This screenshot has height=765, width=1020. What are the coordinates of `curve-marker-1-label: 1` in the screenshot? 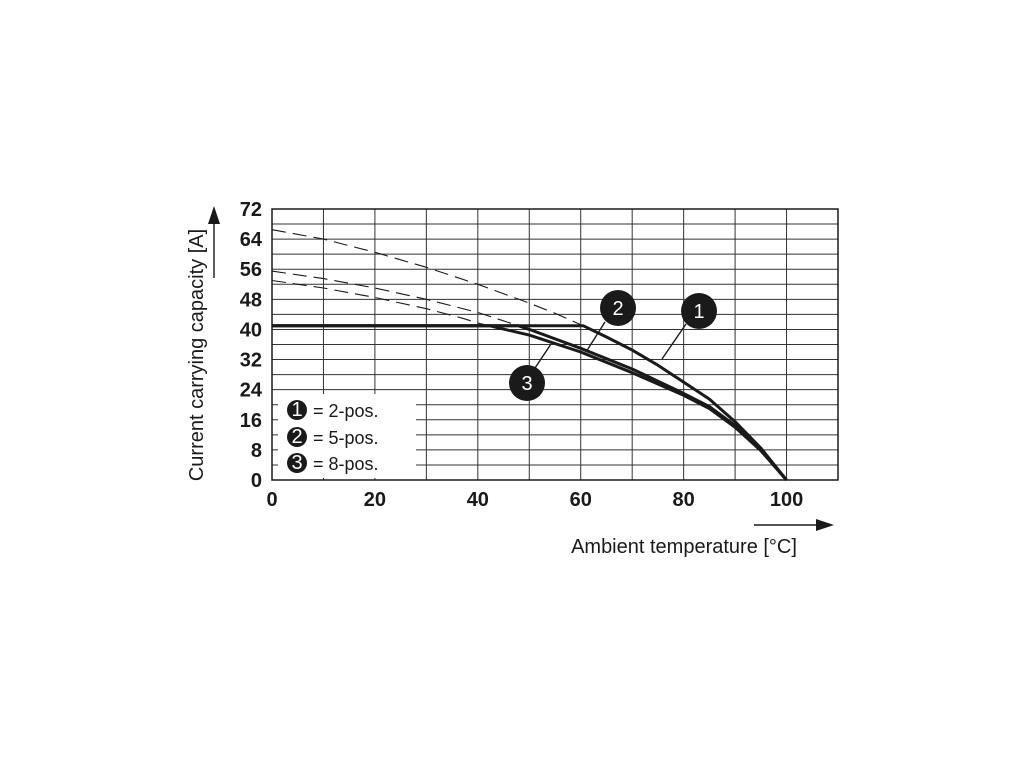 It's located at (698, 312).